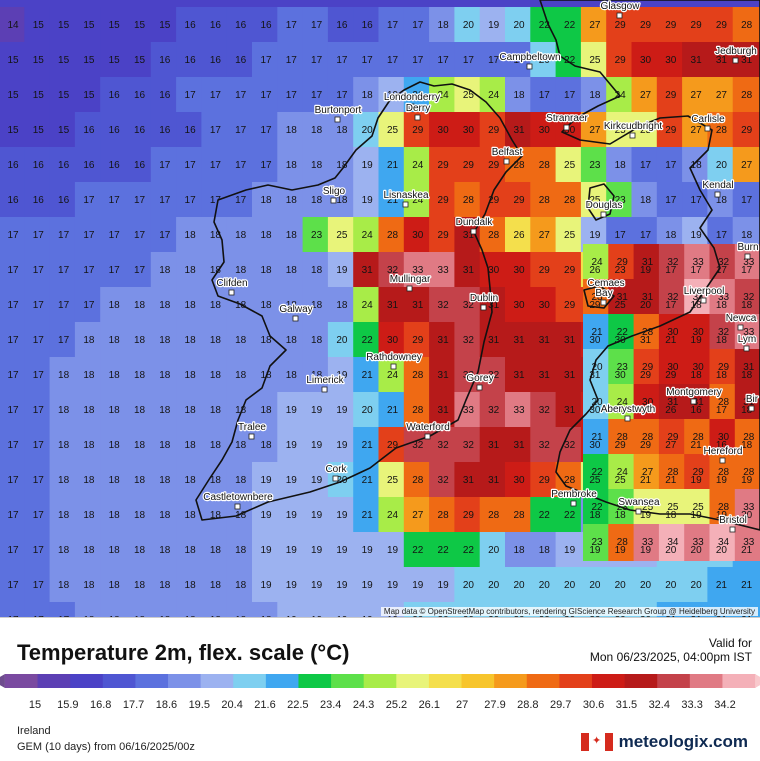  What do you see at coordinates (626, 705) in the screenshot?
I see `scale-tick-label: 31.5` at bounding box center [626, 705].